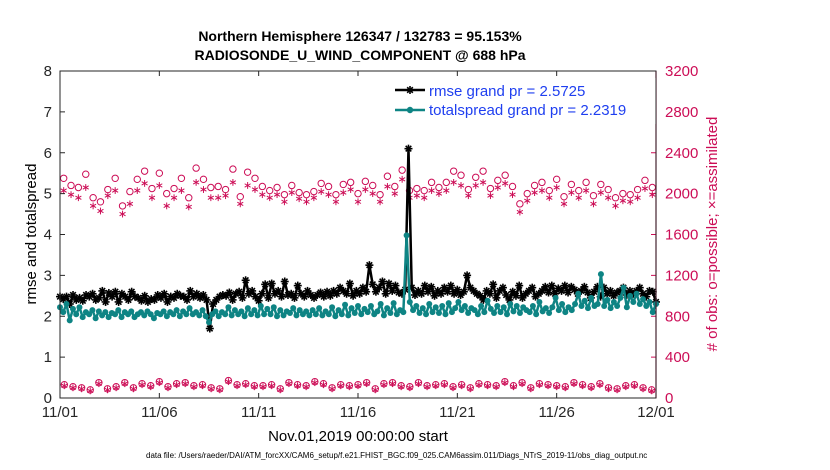  I want to click on y-tick-label: 0, so click(48, 398).